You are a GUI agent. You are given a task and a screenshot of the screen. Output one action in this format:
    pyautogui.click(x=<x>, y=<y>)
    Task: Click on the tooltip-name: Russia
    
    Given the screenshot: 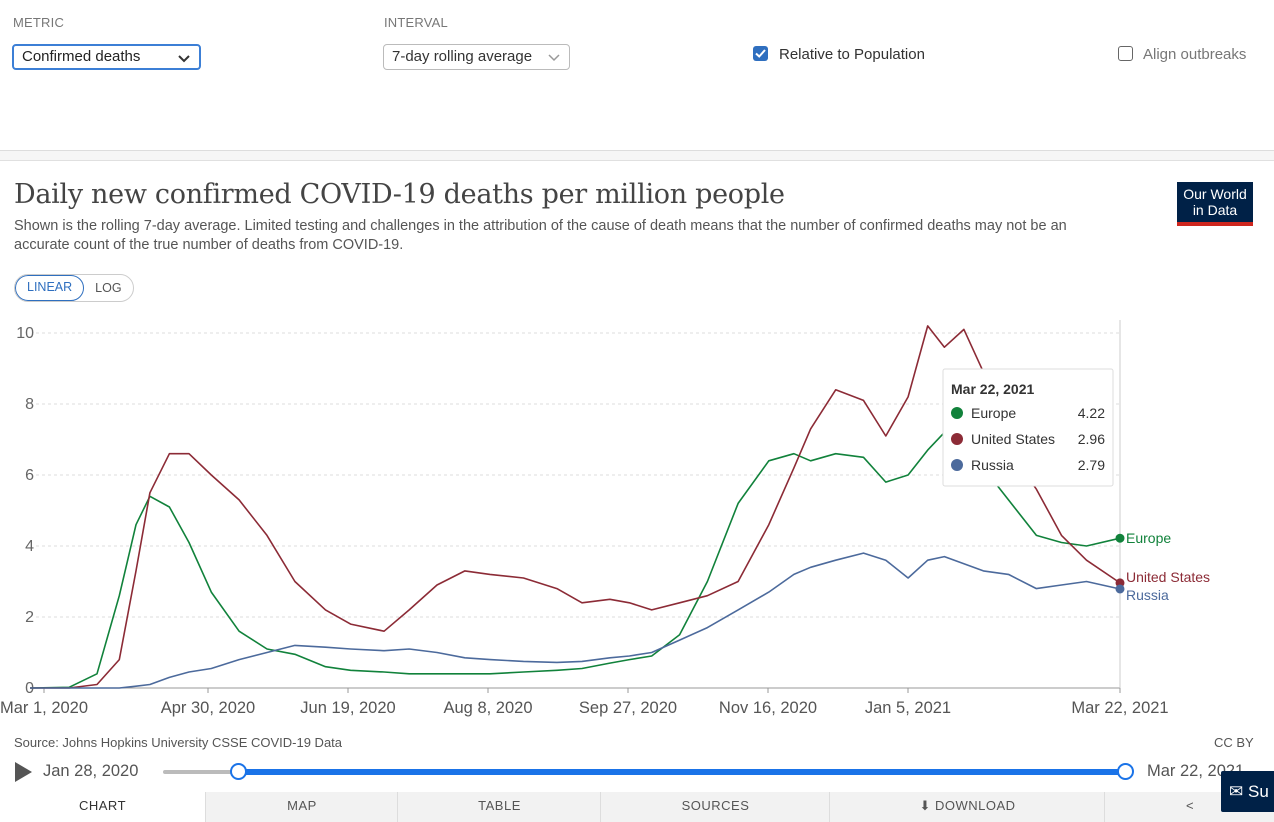 What is the action you would take?
    pyautogui.click(x=992, y=465)
    